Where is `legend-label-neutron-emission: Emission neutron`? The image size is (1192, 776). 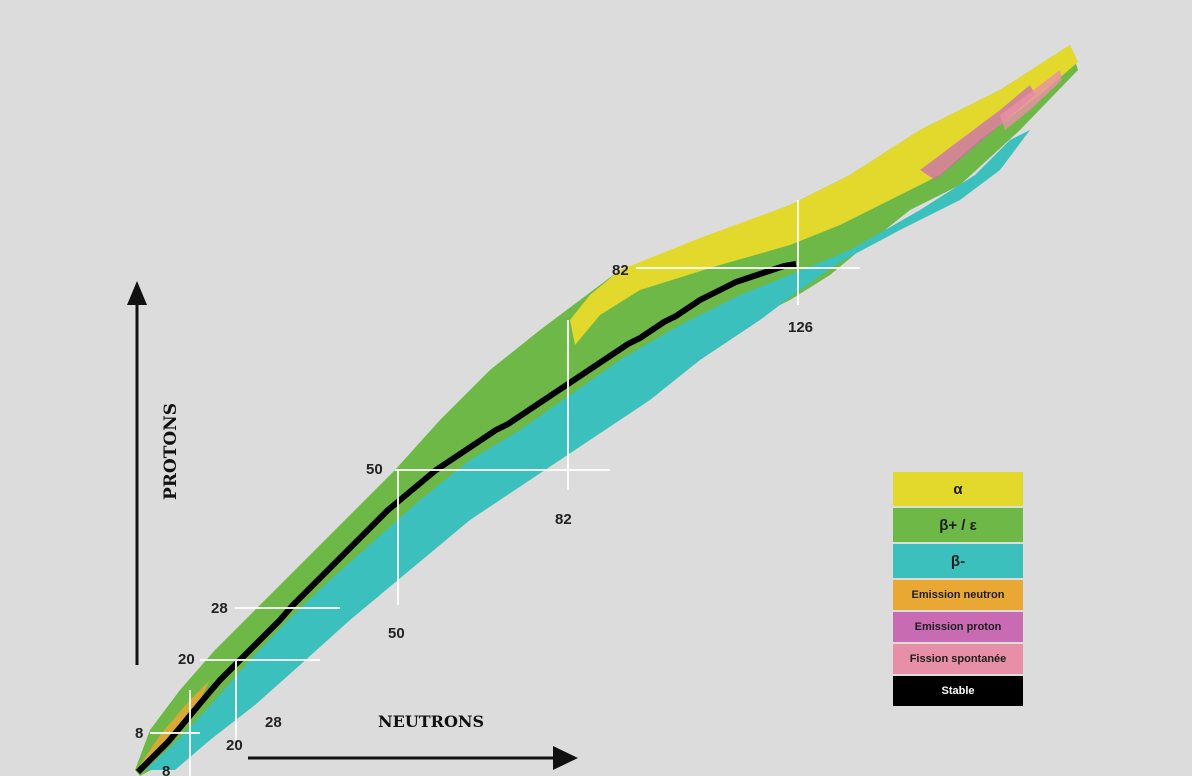 legend-label-neutron-emission: Emission neutron is located at coordinates (958, 595).